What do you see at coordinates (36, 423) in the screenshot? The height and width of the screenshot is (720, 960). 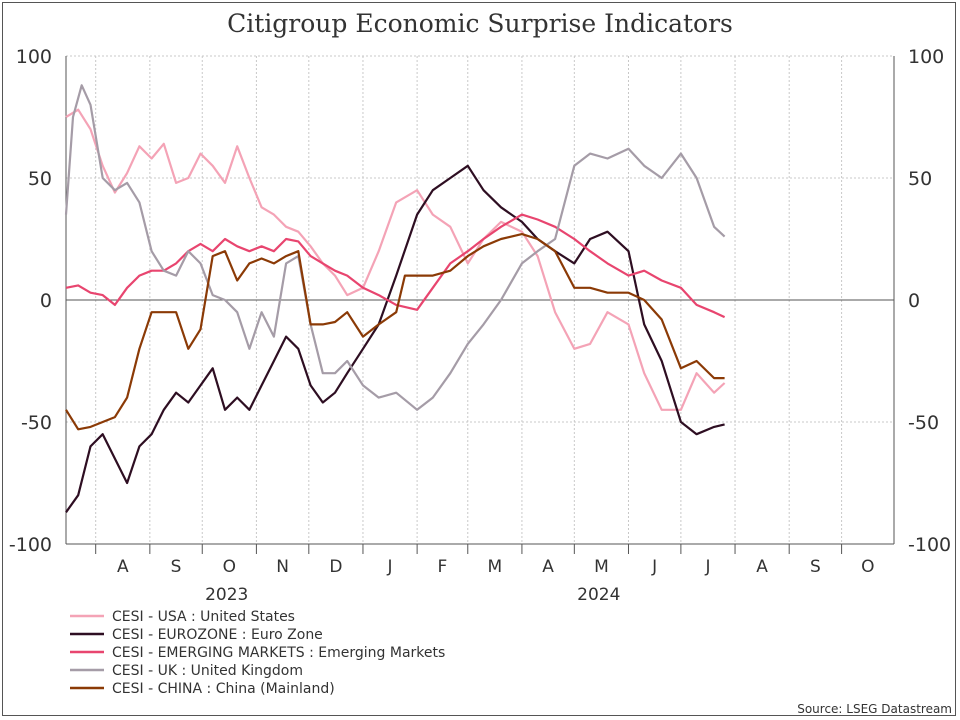 I see `y-tick-label-left: -50` at bounding box center [36, 423].